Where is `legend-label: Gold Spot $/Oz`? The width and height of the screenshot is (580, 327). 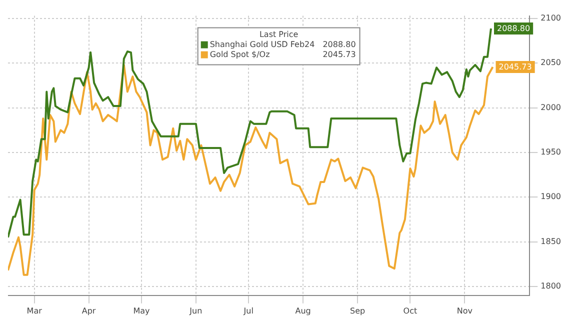
legend-label: Gold Spot $/Oz is located at coordinates (240, 54).